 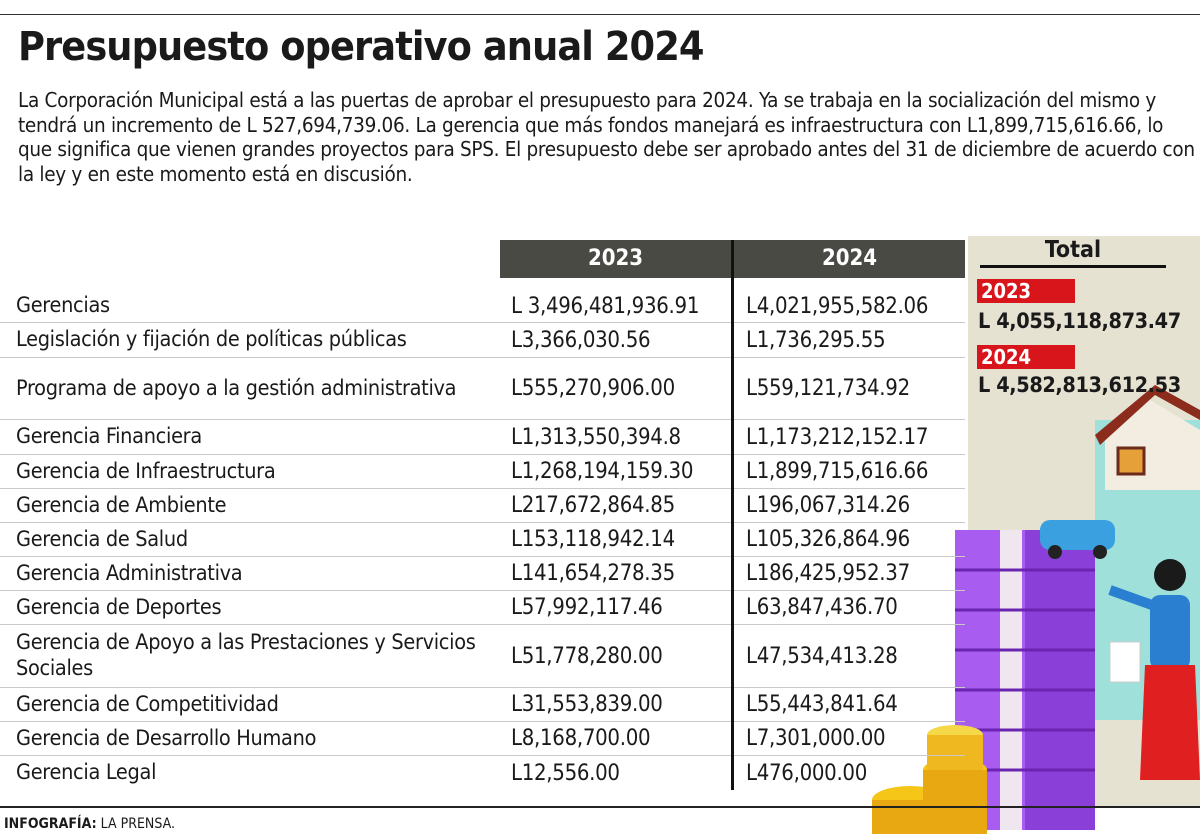 I want to click on value-2024: L4,021,955,582.06, so click(x=837, y=306).